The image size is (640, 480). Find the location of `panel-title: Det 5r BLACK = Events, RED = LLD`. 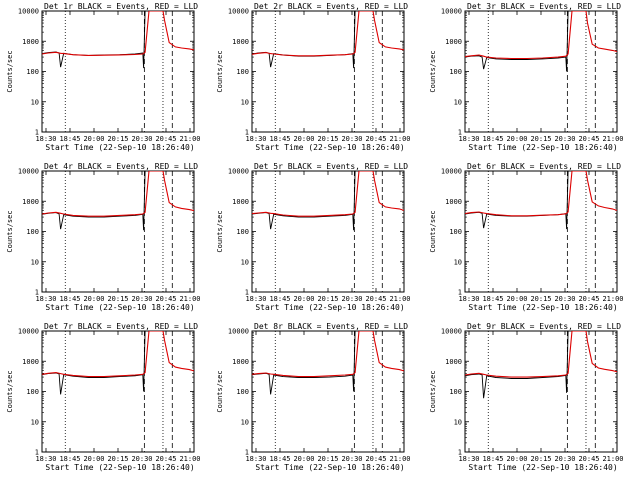

panel-title: Det 5r BLACK = Events, RED = LLD is located at coordinates (331, 166).